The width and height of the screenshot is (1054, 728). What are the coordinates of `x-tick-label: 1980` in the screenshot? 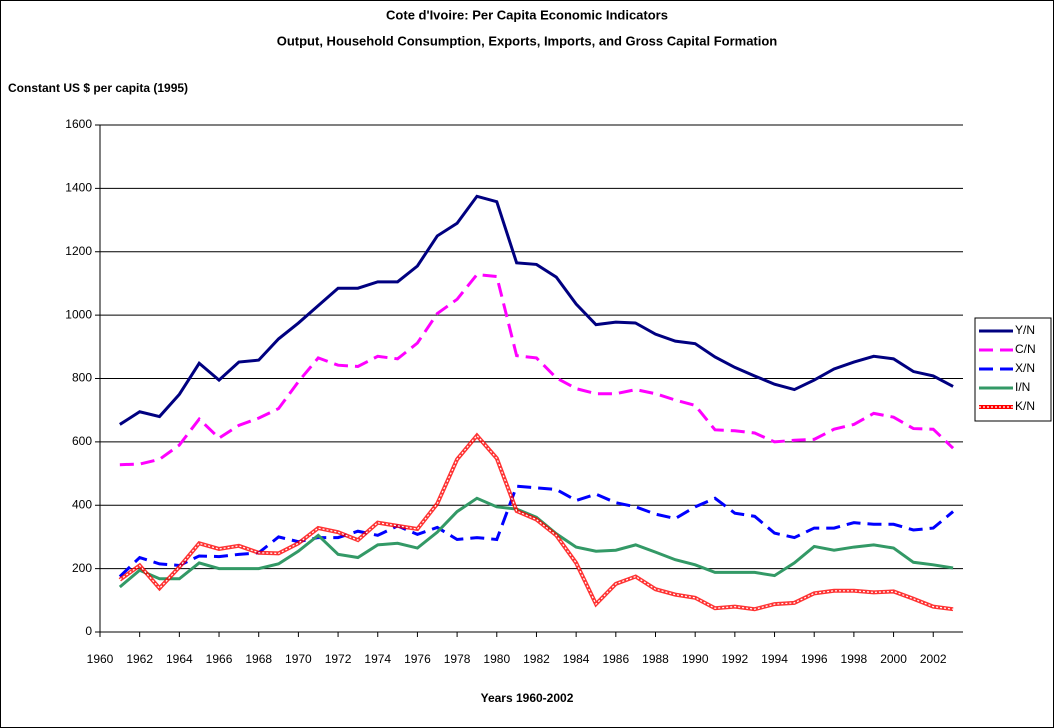 It's located at (496, 659).